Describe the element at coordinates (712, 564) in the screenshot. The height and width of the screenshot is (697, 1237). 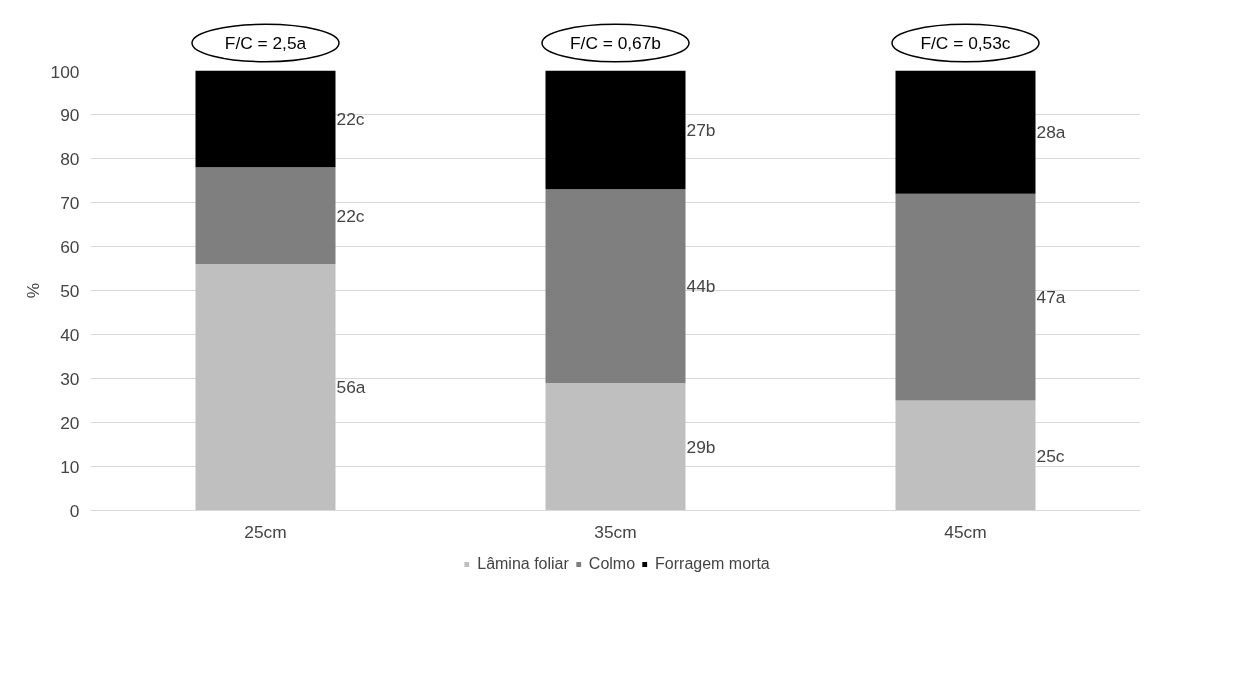
I see `legend-label: Forragem morta` at that location.